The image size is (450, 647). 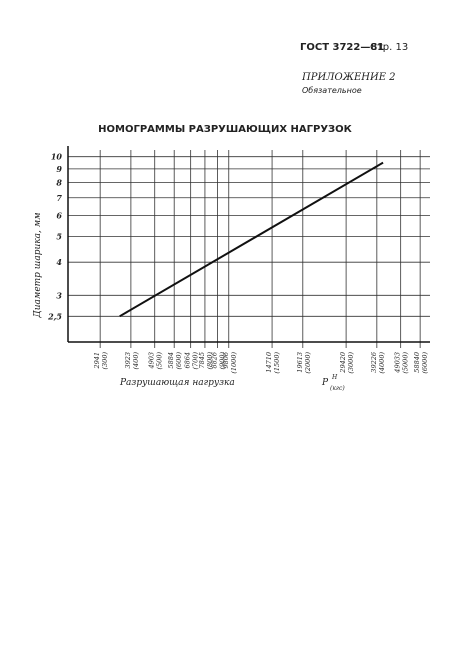 What do you see at coordinates (177, 383) in the screenshot?
I see `x-axis-label: Разрушающая нагрузка` at bounding box center [177, 383].